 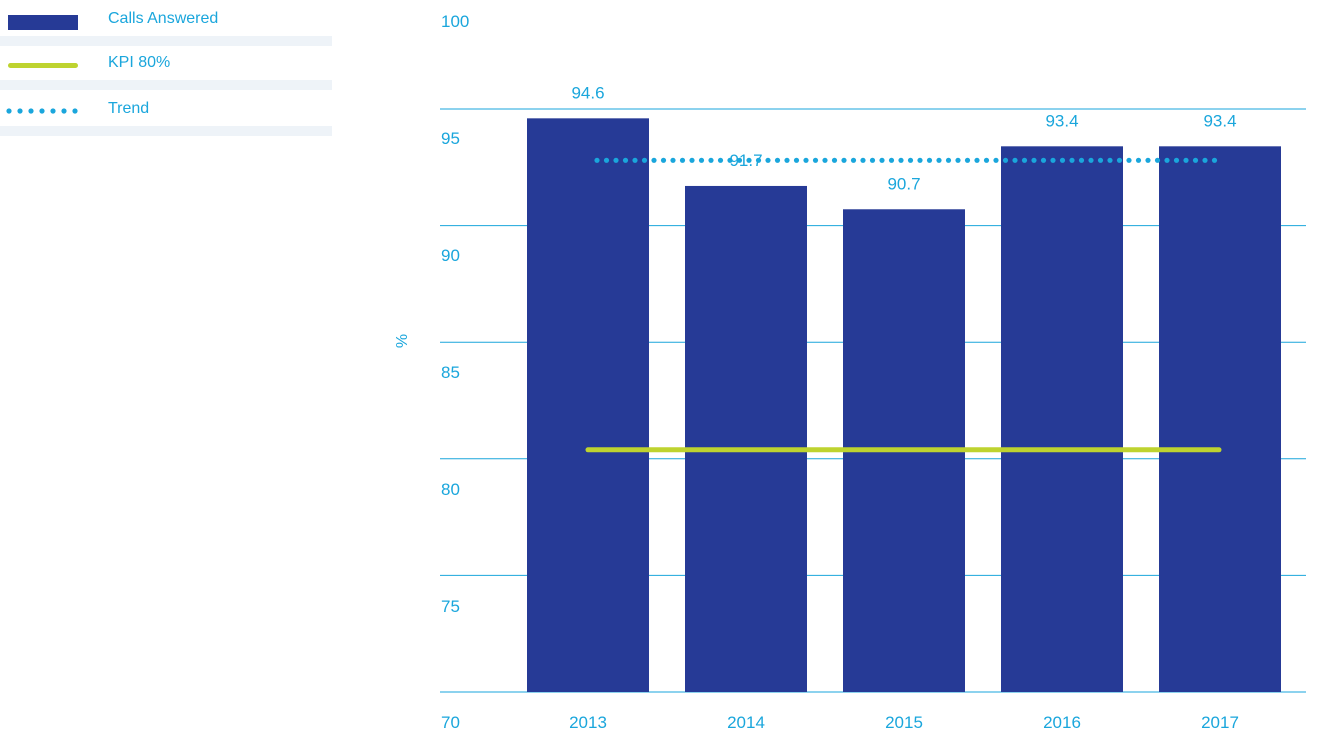 I want to click on legend-item-kpi: KPI 80%, so click(x=166, y=63).